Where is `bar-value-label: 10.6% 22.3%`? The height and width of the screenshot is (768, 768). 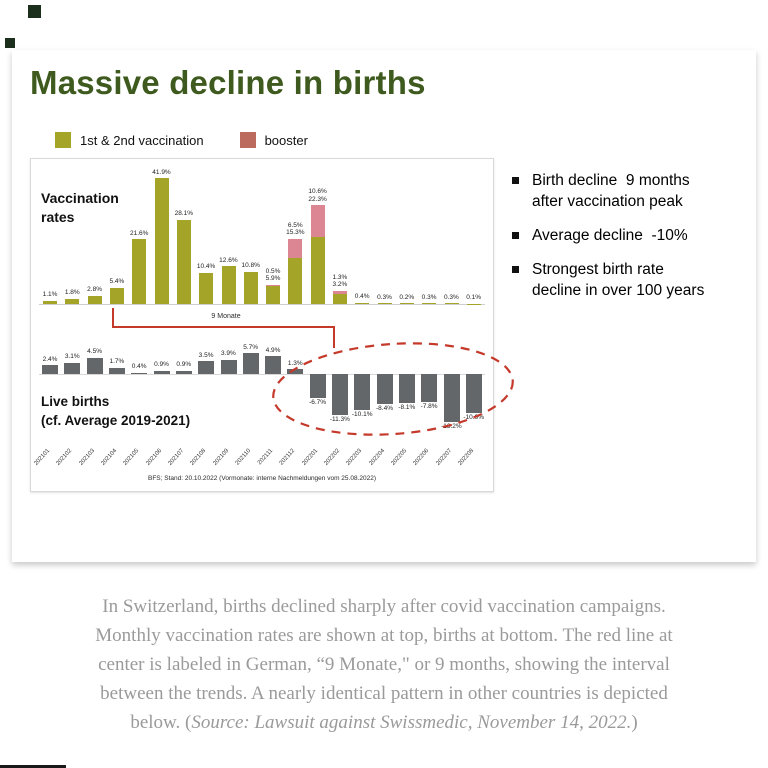 bar-value-label: 10.6% 22.3% is located at coordinates (317, 195).